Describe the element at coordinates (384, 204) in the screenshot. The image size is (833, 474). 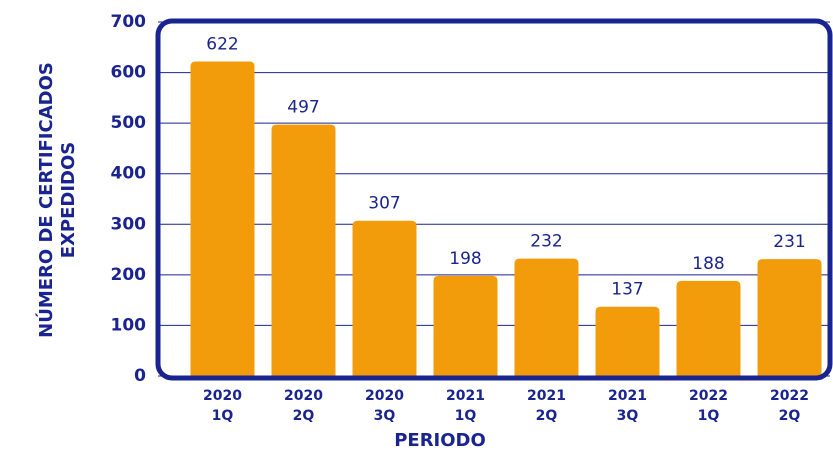
I see `value-label: 307` at that location.